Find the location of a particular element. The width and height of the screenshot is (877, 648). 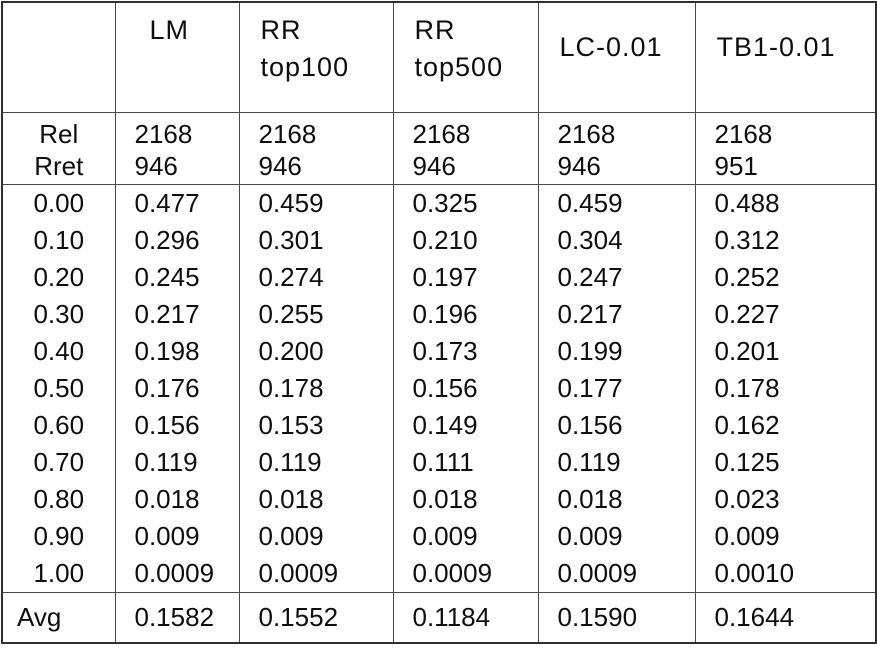

table-cell: 0.477 is located at coordinates (177, 203).